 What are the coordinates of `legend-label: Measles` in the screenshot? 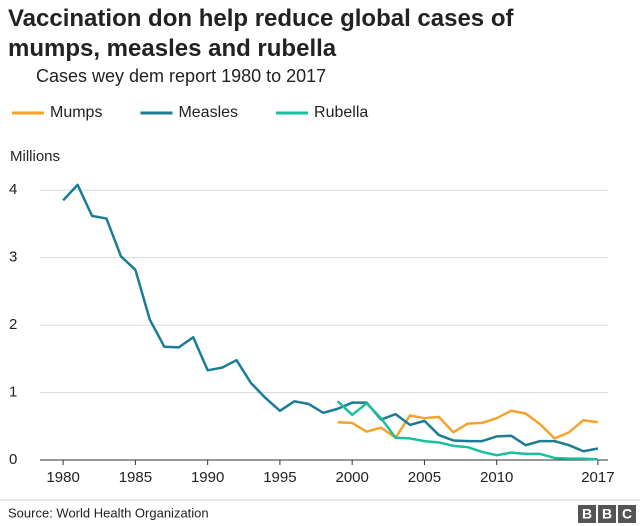 It's located at (208, 112).